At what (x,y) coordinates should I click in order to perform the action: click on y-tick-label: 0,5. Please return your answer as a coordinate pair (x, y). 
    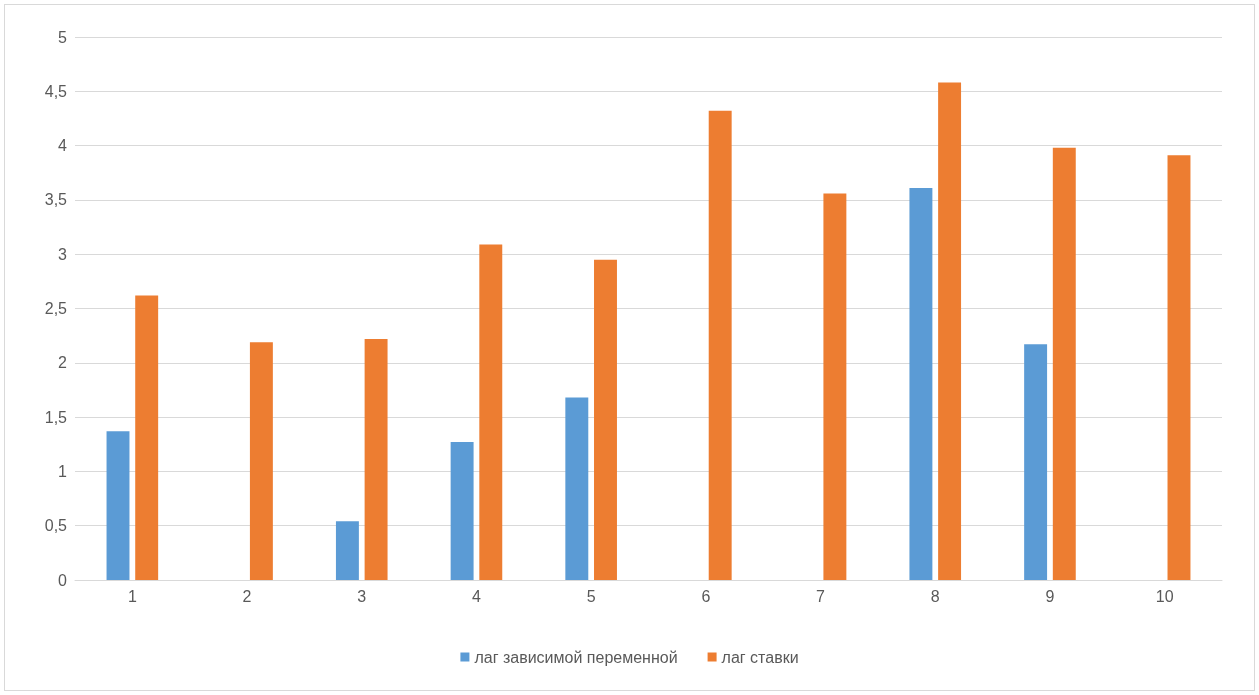
    Looking at the image, I should click on (56, 526).